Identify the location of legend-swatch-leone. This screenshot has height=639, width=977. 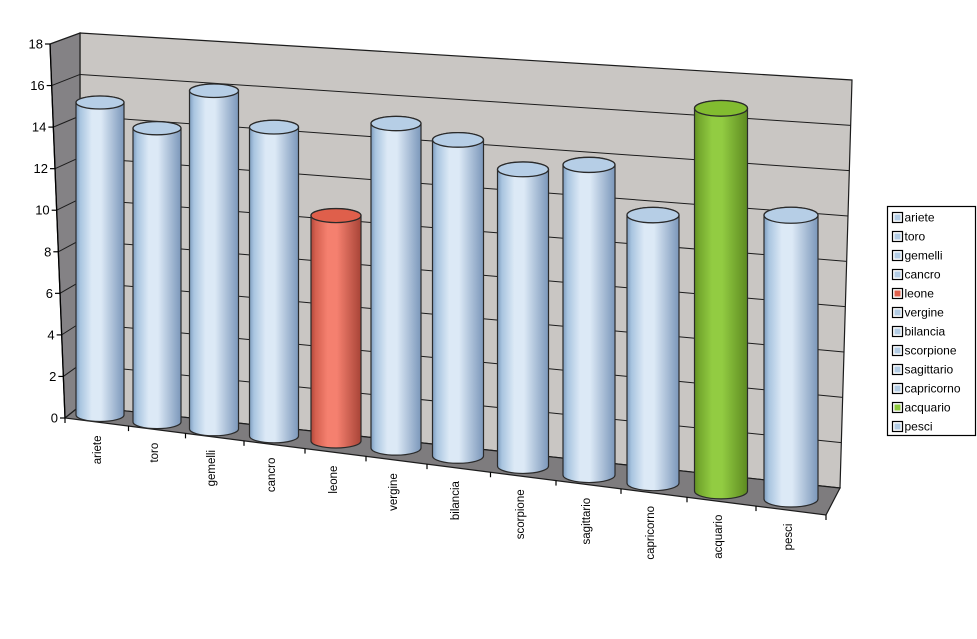
(897, 293).